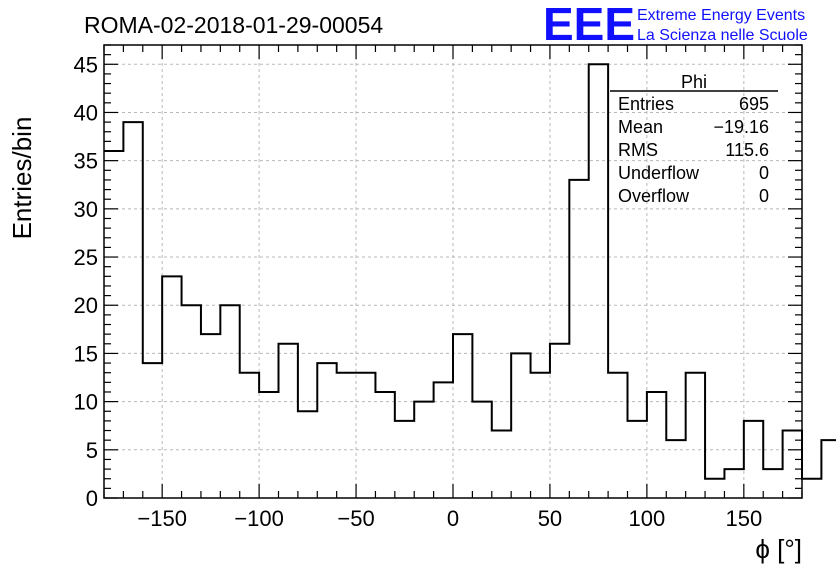  Describe the element at coordinates (162, 518) in the screenshot. I see `x-tick-label: −150` at that location.